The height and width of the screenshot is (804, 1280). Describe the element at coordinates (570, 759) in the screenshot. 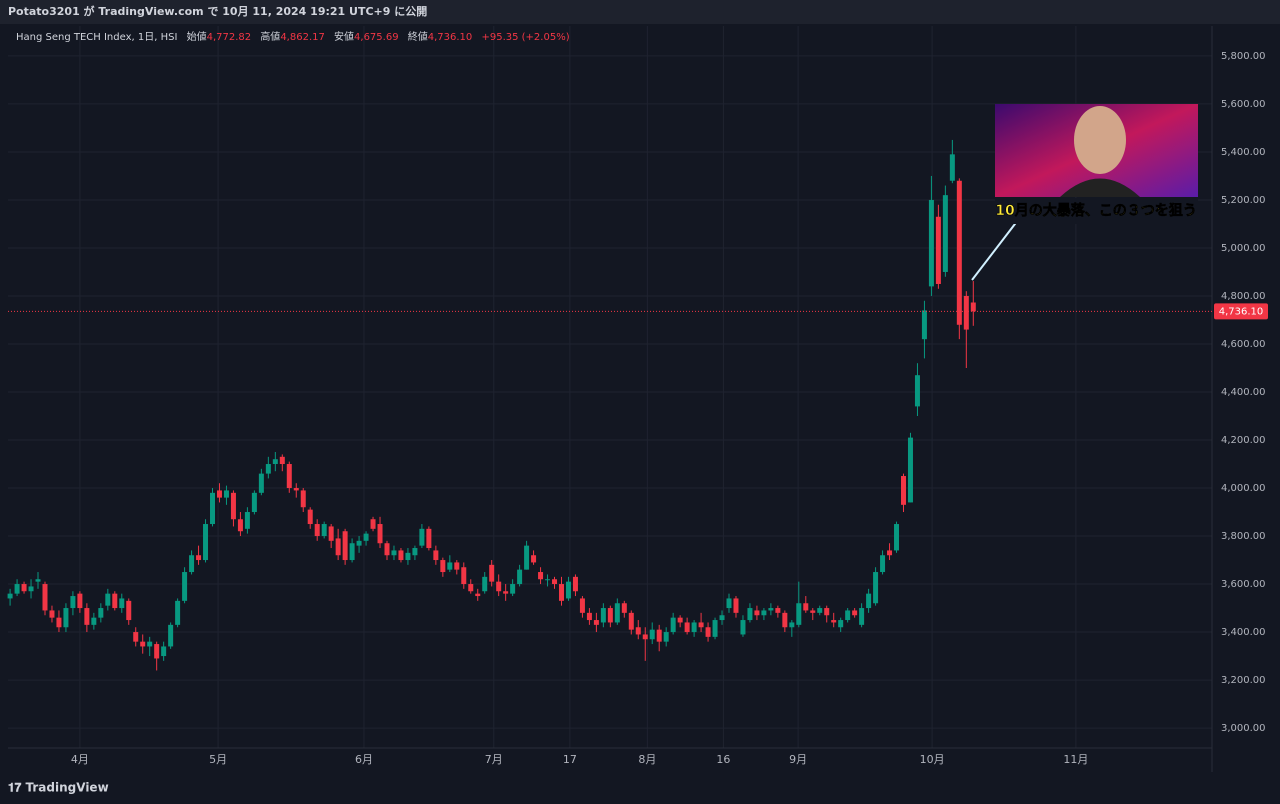

I see `x-tick-label: 17` at that location.